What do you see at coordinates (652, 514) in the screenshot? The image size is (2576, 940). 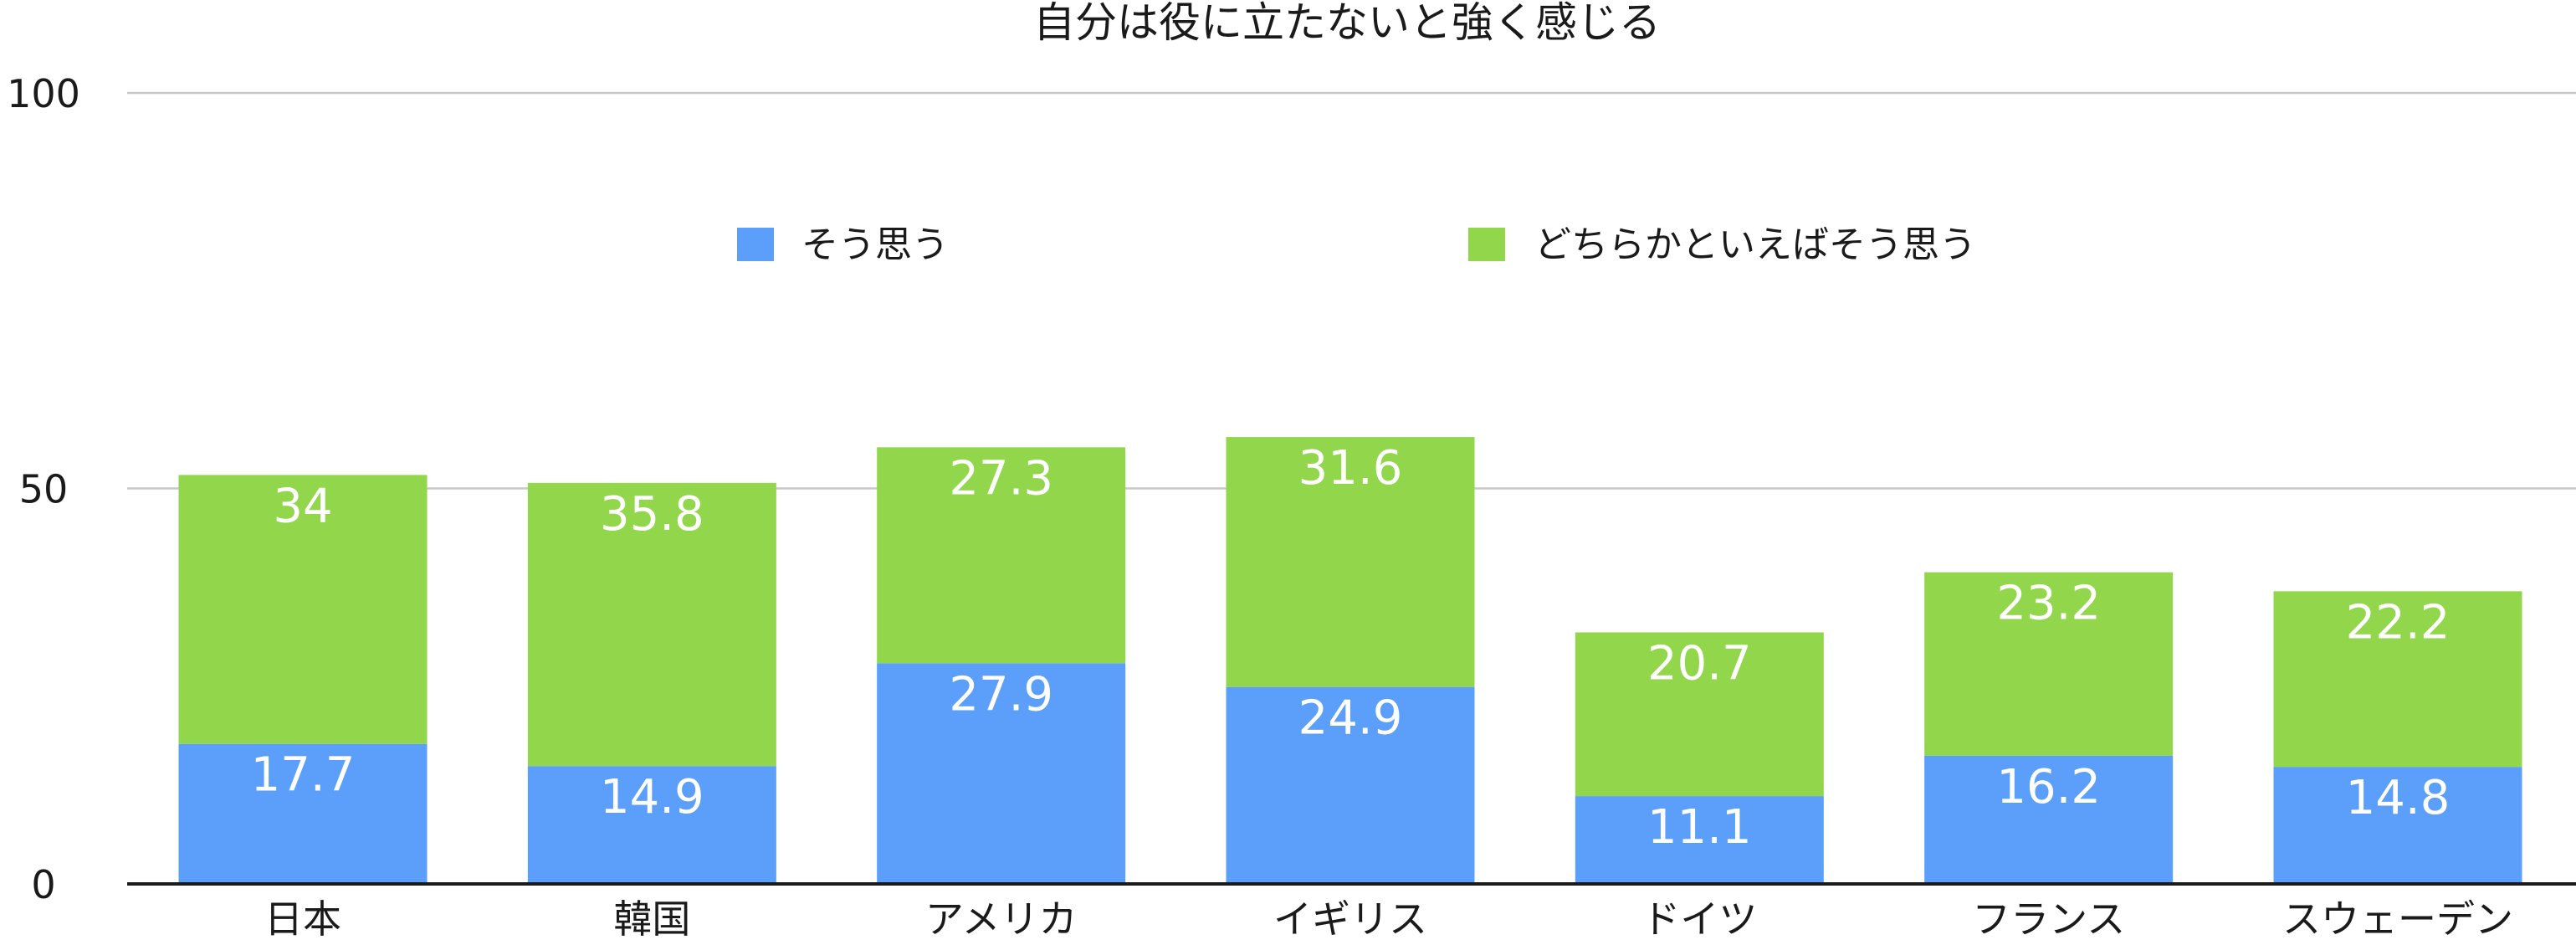 I see `data-label: 35.8` at bounding box center [652, 514].